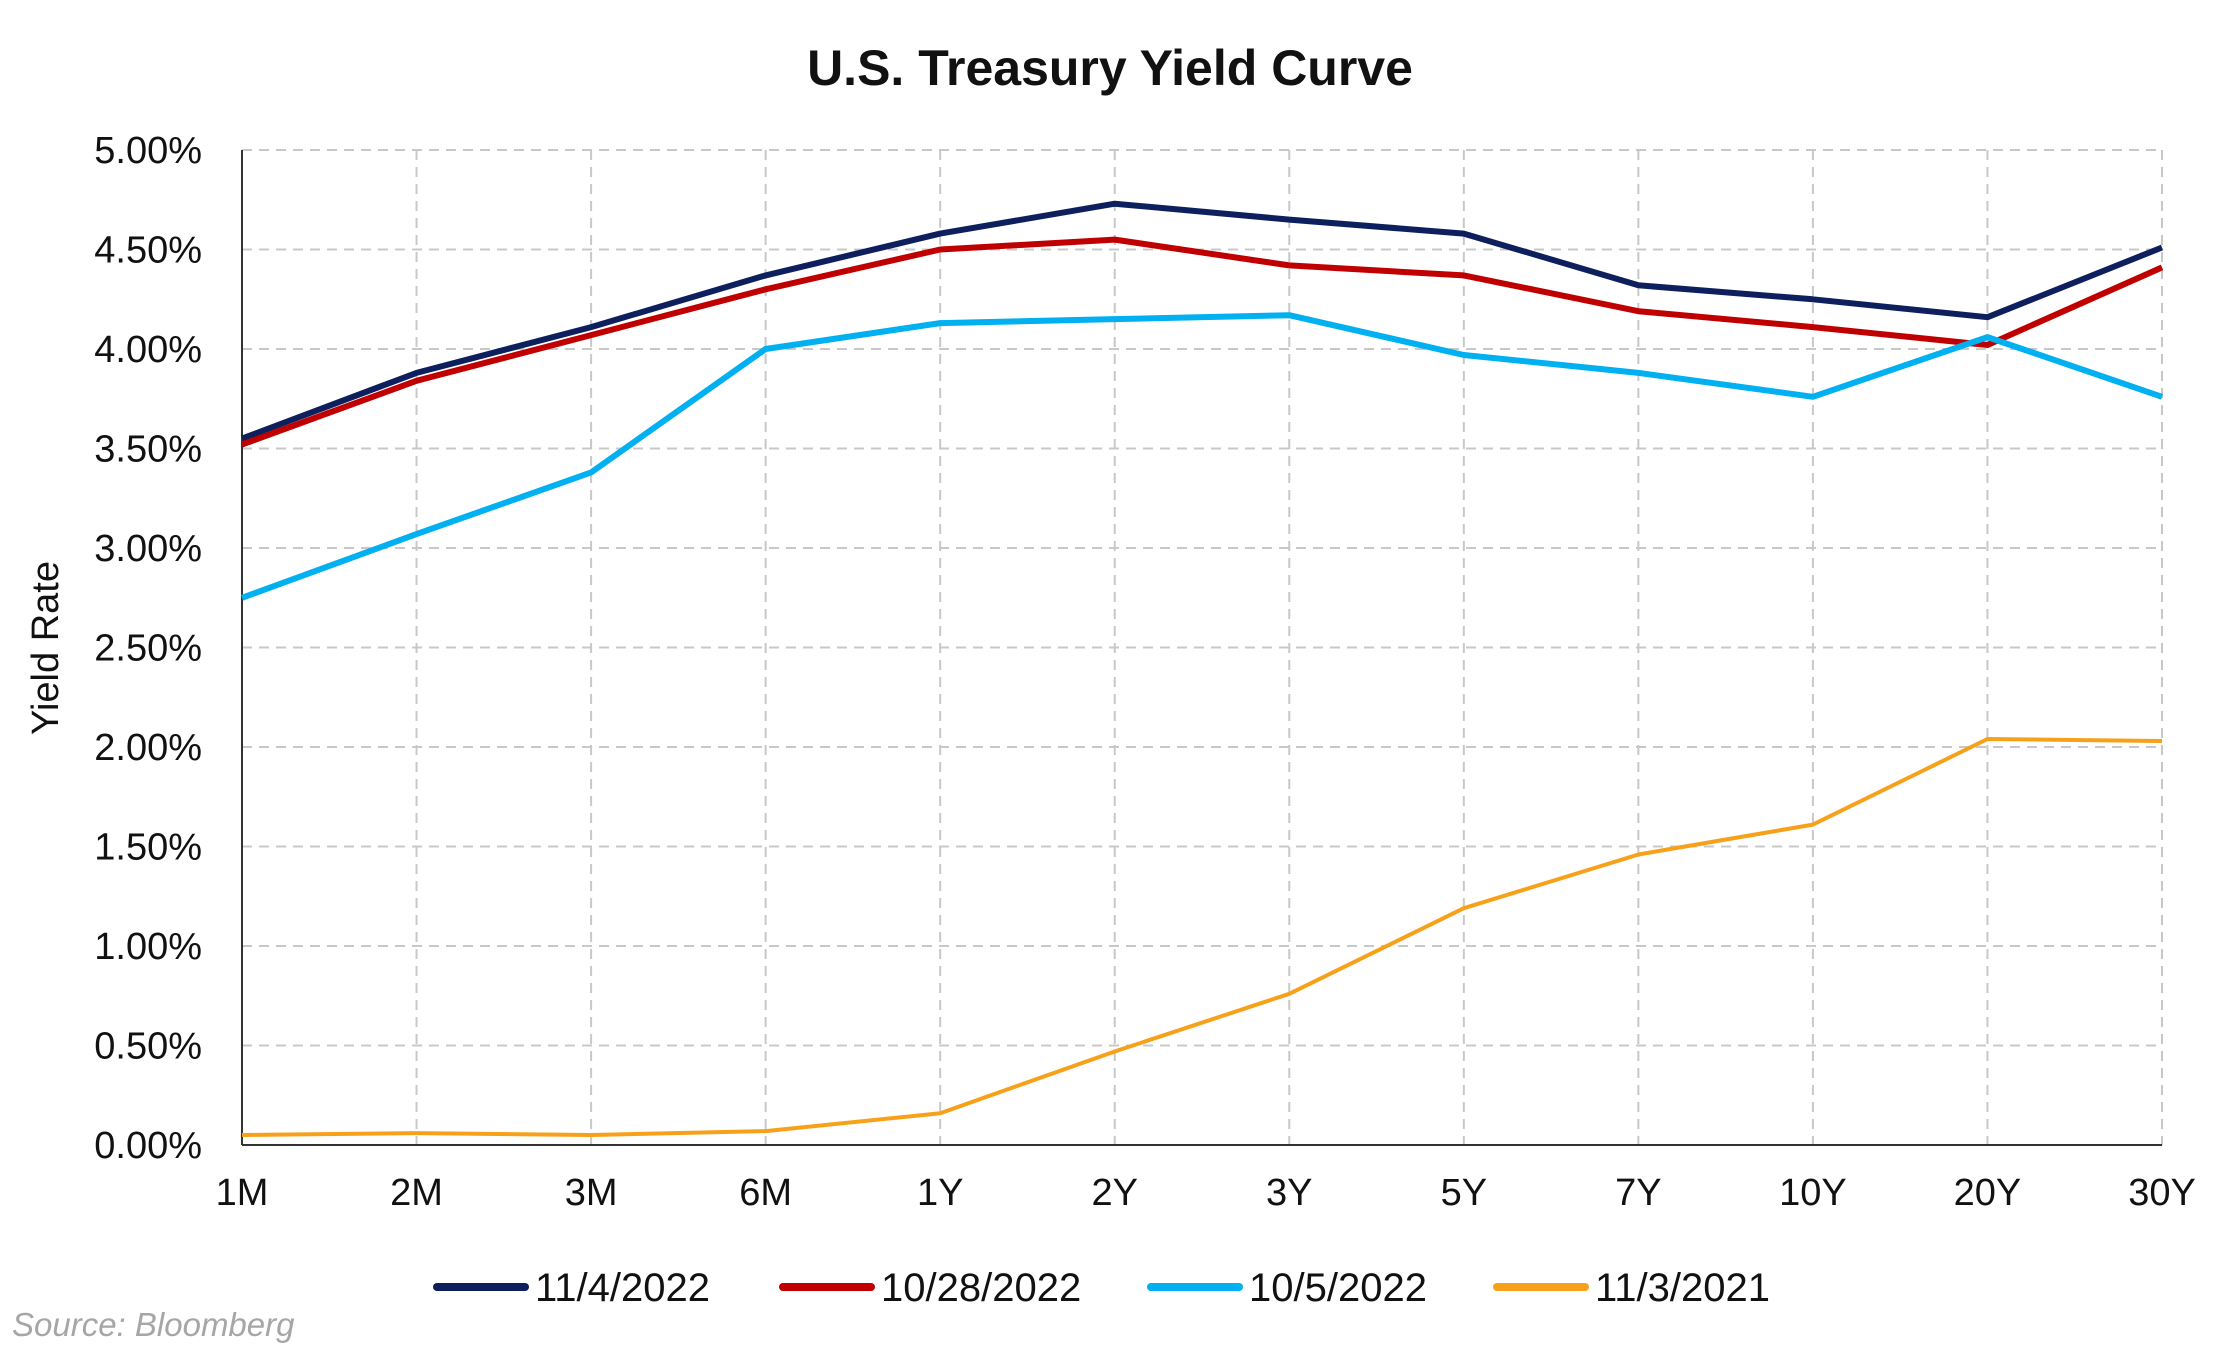  I want to click on legend-item: 11/3/2021, so click(1631, 1288).